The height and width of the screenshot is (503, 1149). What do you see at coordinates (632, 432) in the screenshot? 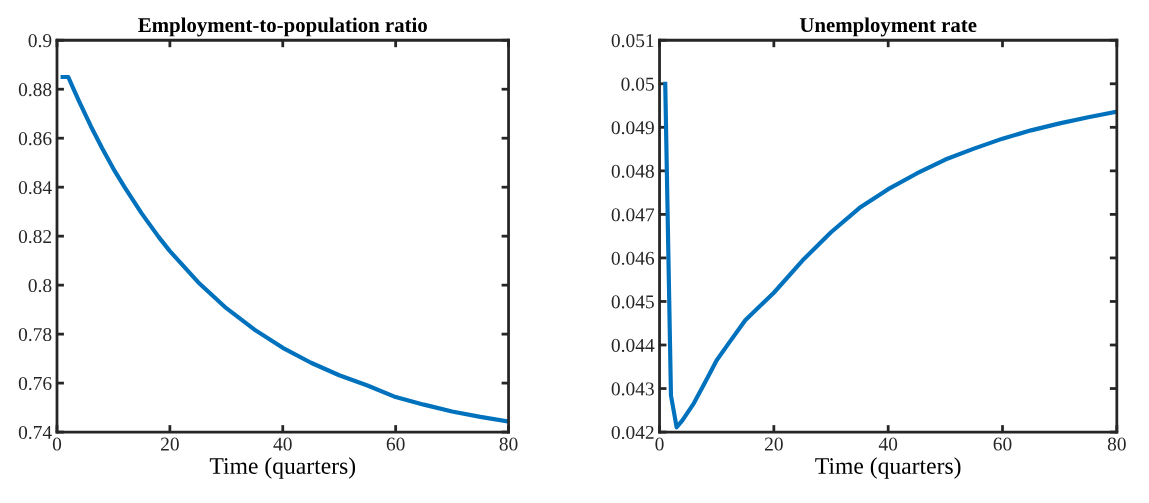
I see `y-tick-label: 0.042` at bounding box center [632, 432].